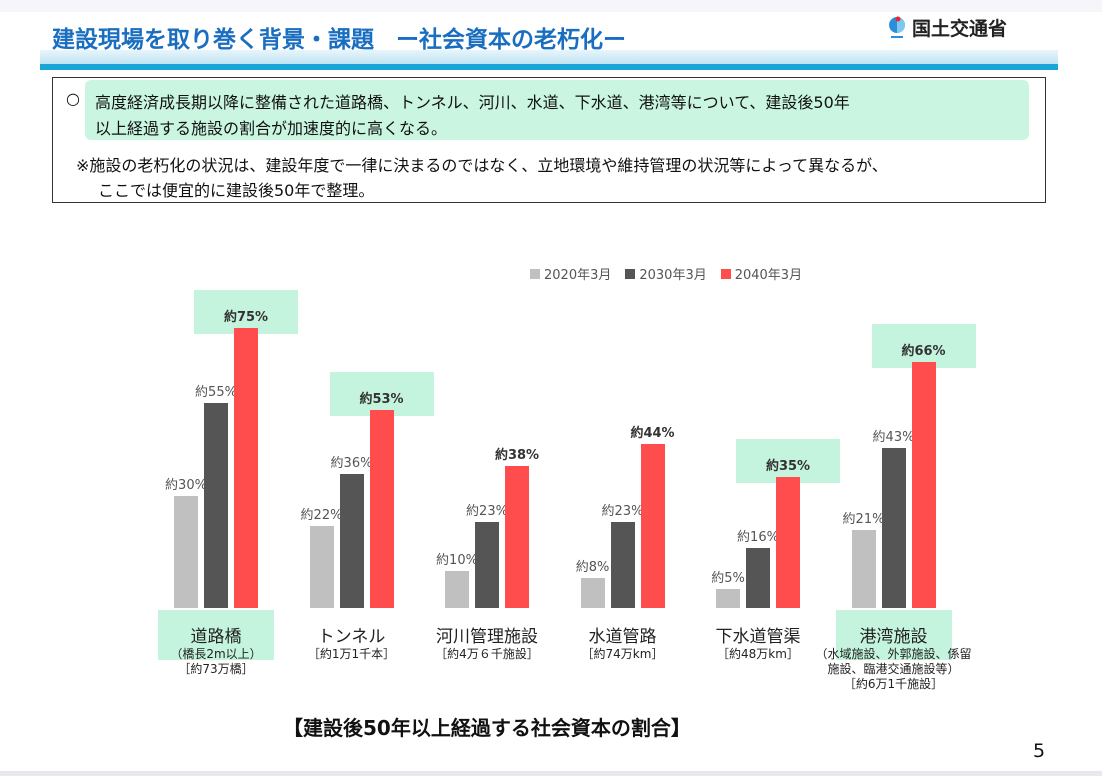 The width and height of the screenshot is (1102, 776). I want to click on top-strip, so click(551, 6).